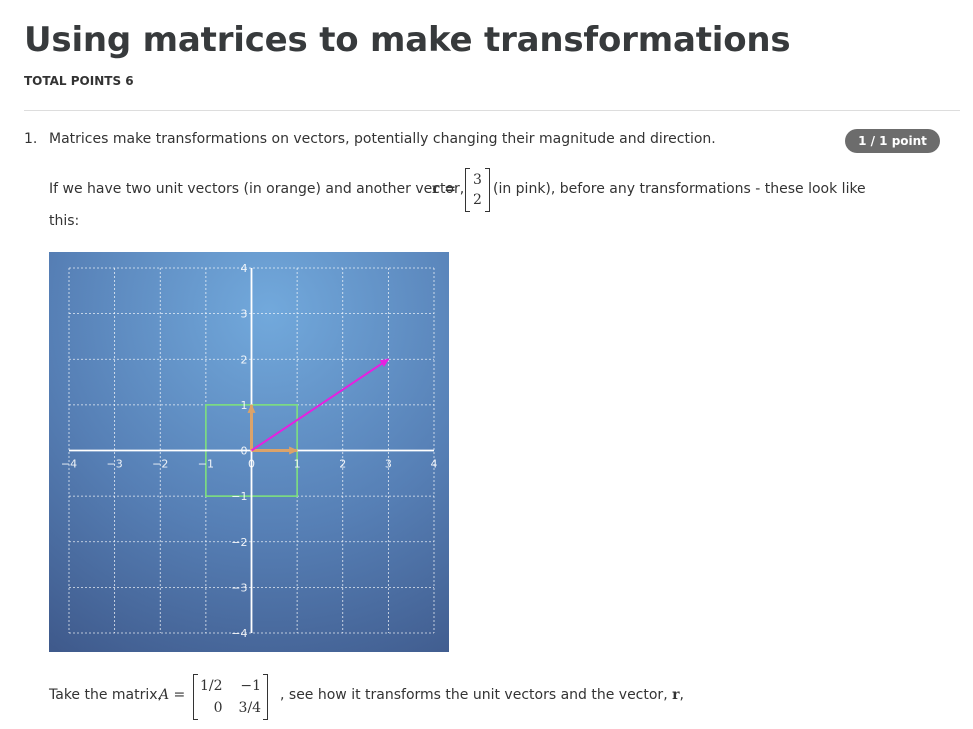 This screenshot has height=729, width=973. Describe the element at coordinates (244, 451) in the screenshot. I see `y-tick-label-zero: 0` at that location.